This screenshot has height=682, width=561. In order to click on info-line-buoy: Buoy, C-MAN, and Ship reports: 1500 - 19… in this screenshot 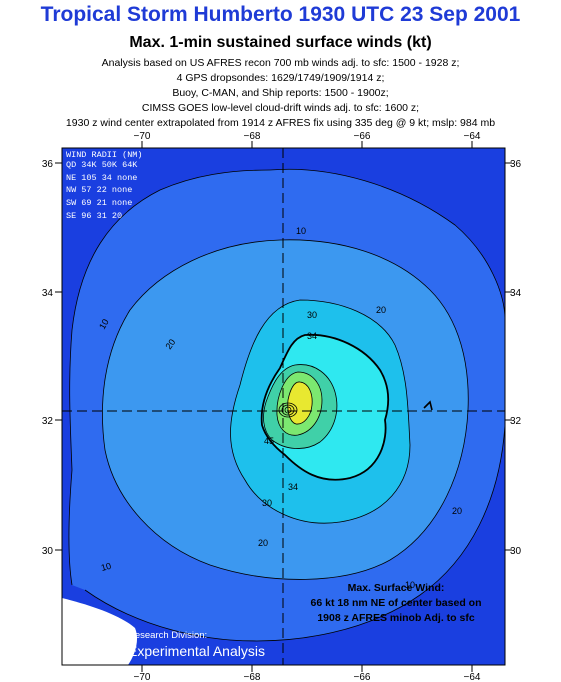, I will do `click(280, 93)`.